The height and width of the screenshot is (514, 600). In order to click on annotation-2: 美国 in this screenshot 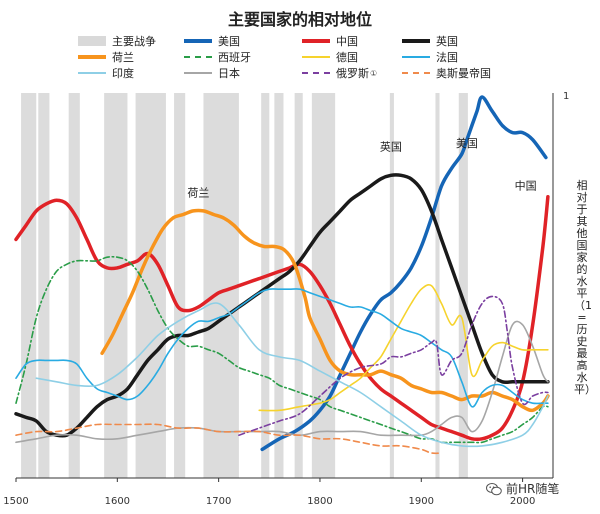, I will do `click(467, 143)`.